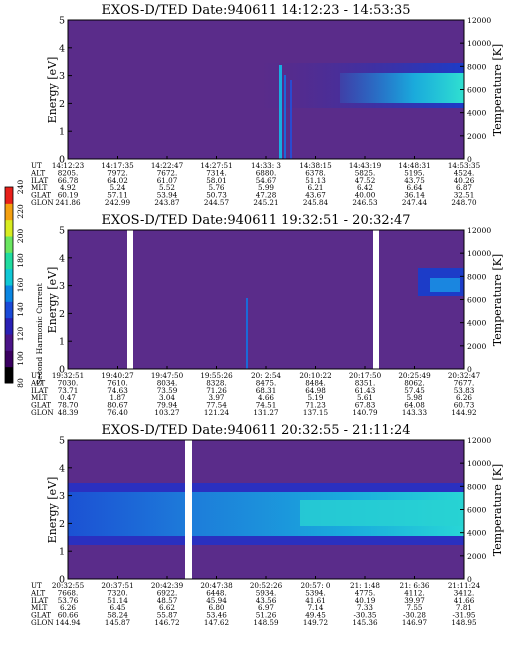 The width and height of the screenshot is (505, 649). What do you see at coordinates (68, 375) in the screenshot?
I see `orbit-table-cell: 19:32:51` at bounding box center [68, 375].